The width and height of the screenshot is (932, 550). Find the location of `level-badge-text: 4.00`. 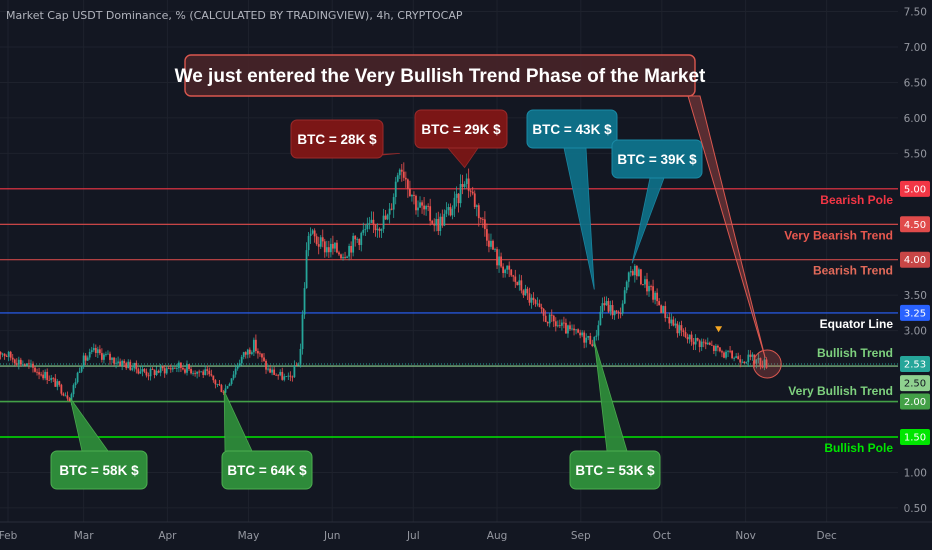

level-badge-text: 4.00 is located at coordinates (915, 260).